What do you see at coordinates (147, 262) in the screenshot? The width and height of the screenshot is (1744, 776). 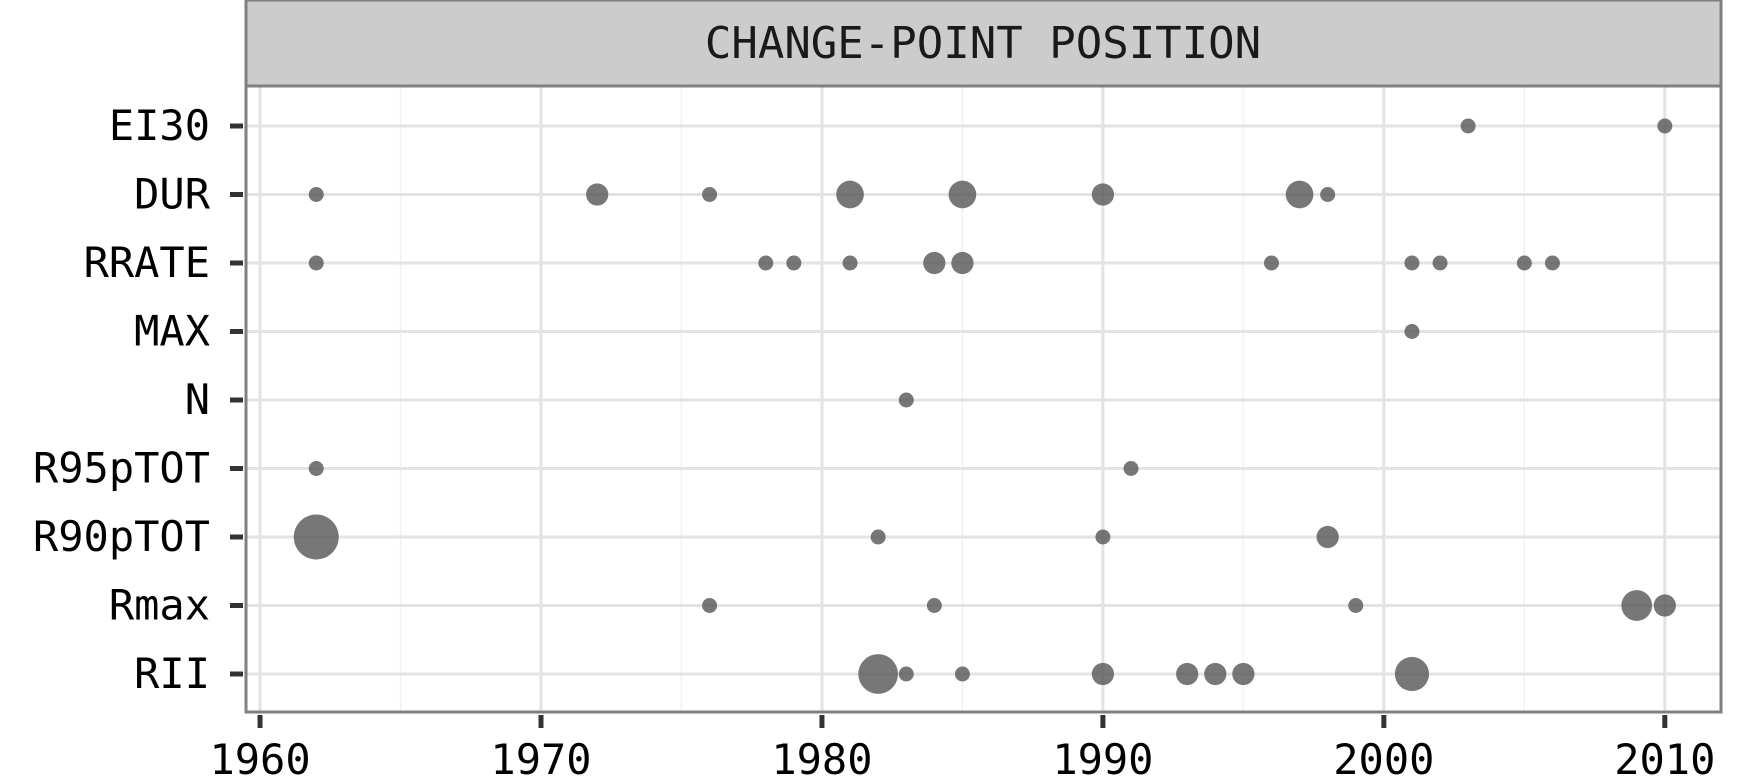 I see `y-tick-label: RRATE` at bounding box center [147, 262].